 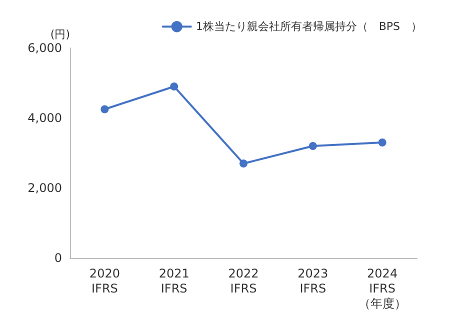 I want to click on x-tick-label: 2020 IFRS, so click(x=104, y=281).